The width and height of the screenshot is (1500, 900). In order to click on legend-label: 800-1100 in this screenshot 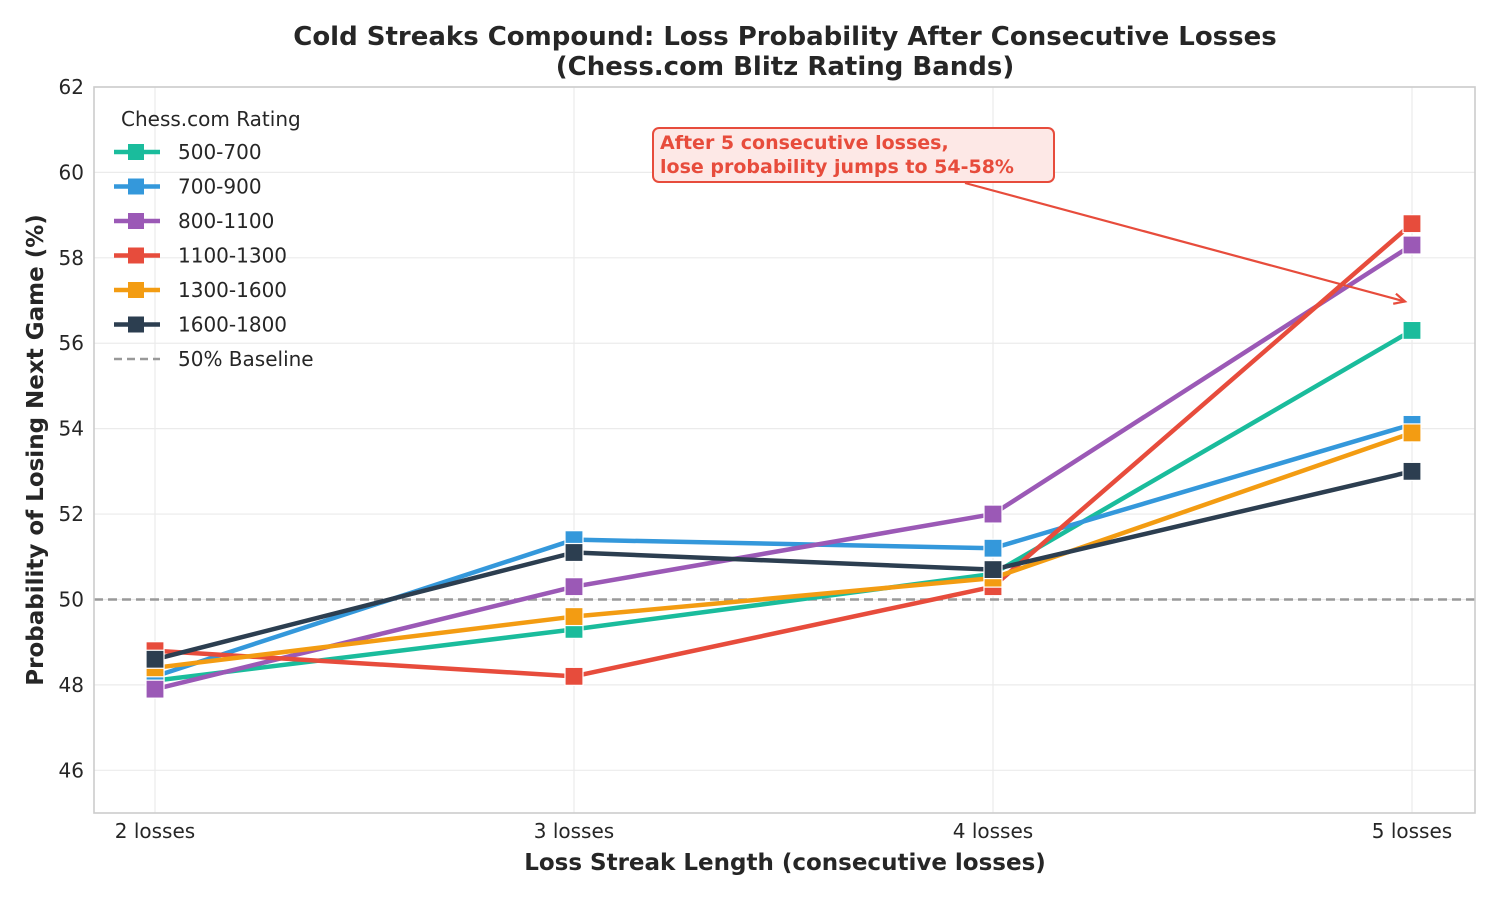, I will do `click(226, 221)`.